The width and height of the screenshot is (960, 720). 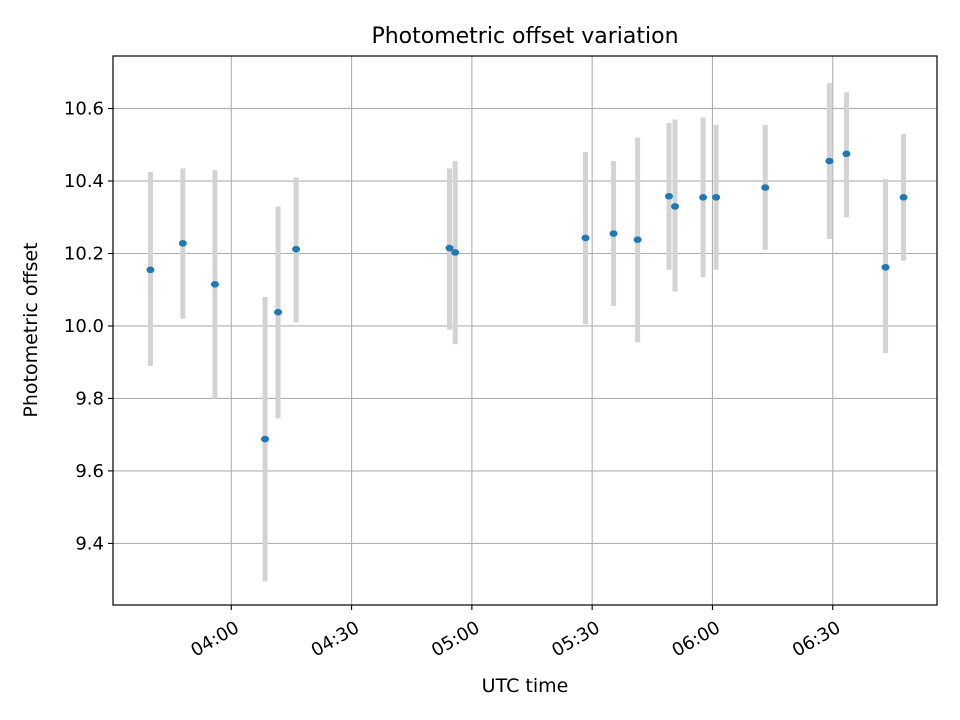 I want to click on y-tick-label: 9.4, so click(x=89, y=543).